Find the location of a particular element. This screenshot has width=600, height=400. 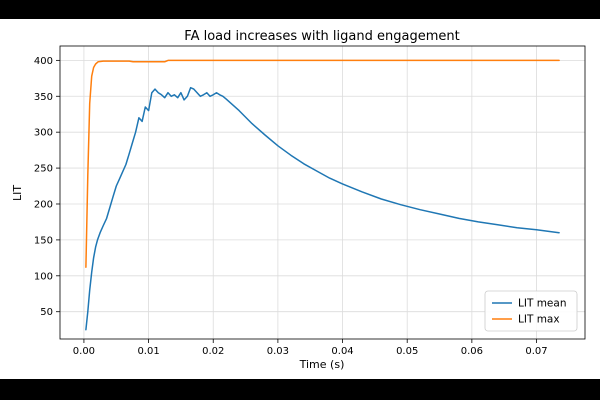

legend: LIT mean LIT max is located at coordinates (531, 311).